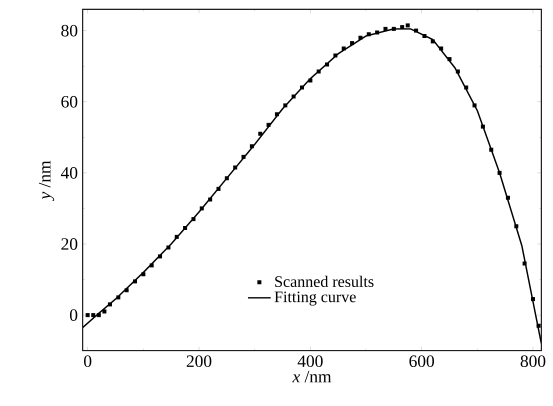  Describe the element at coordinates (310, 361) in the screenshot. I see `x-tick-label: 400` at that location.